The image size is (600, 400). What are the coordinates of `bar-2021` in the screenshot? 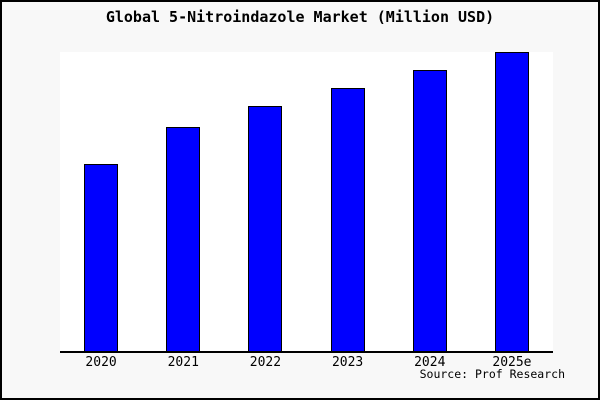 It's located at (183, 239).